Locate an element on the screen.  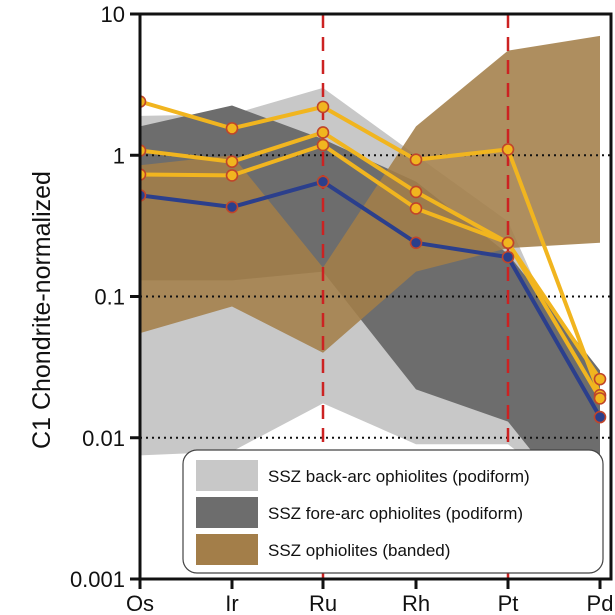
legend-entry-label: SSZ ophiolites (banded) is located at coordinates (359, 550).